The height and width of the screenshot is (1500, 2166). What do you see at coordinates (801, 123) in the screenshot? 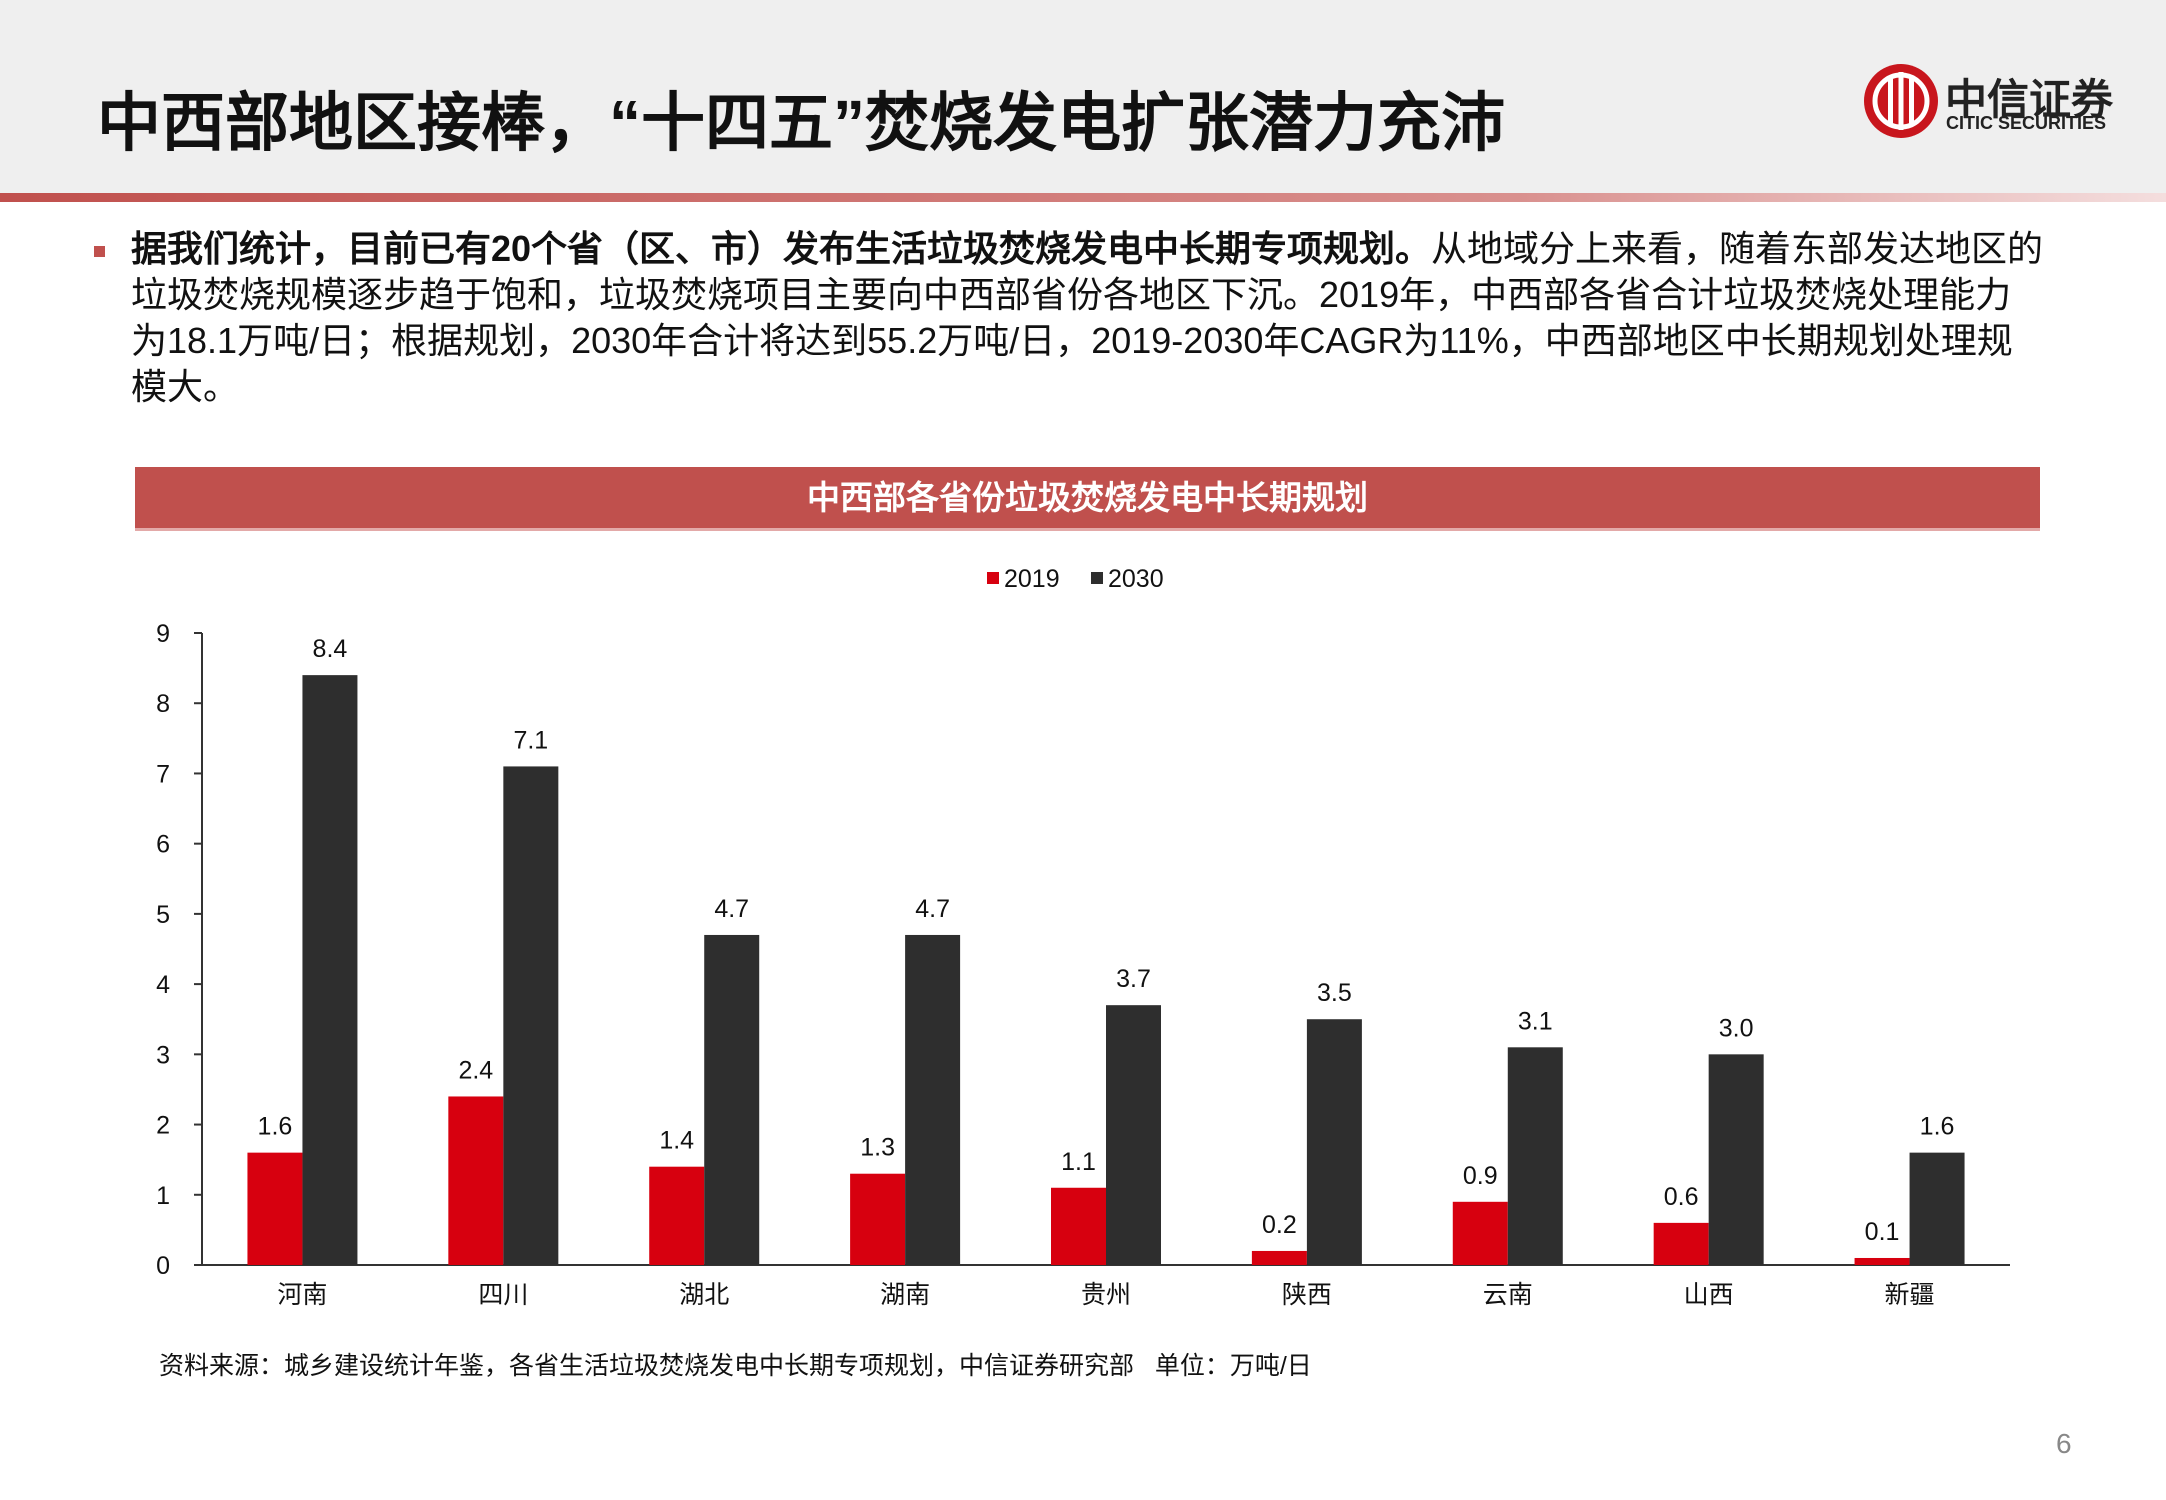
I see `page-title: 中西部地区接棒，“十四五”焚烧发电扩张潜力充沛` at bounding box center [801, 123].